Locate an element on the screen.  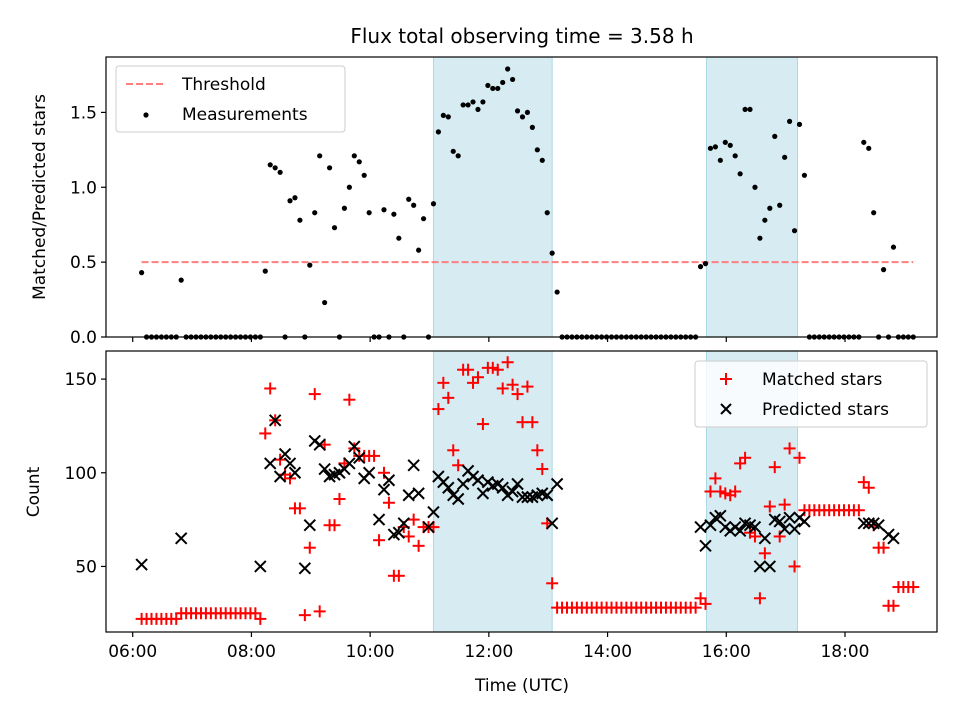
x-tick-label: 08:00 is located at coordinates (251, 652).